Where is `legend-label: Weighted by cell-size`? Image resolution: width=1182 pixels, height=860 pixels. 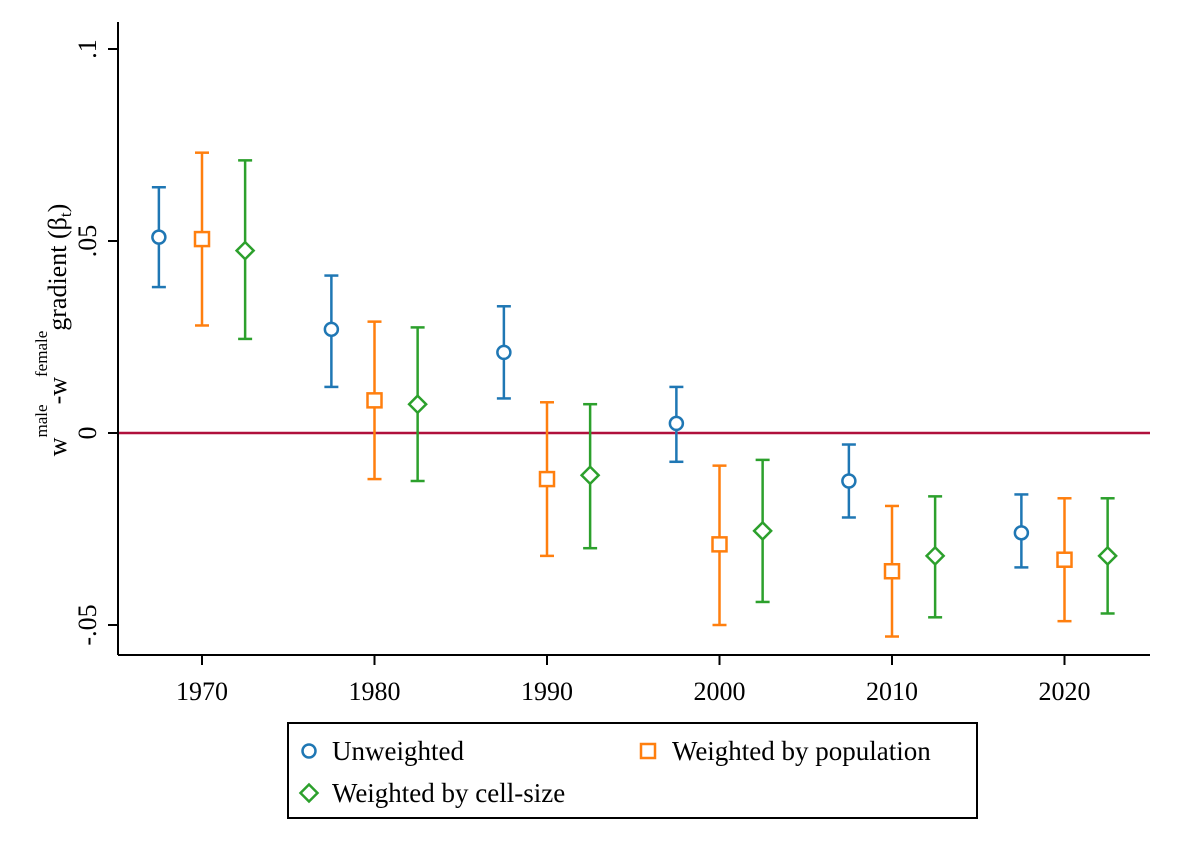 legend-label: Weighted by cell-size is located at coordinates (448, 793).